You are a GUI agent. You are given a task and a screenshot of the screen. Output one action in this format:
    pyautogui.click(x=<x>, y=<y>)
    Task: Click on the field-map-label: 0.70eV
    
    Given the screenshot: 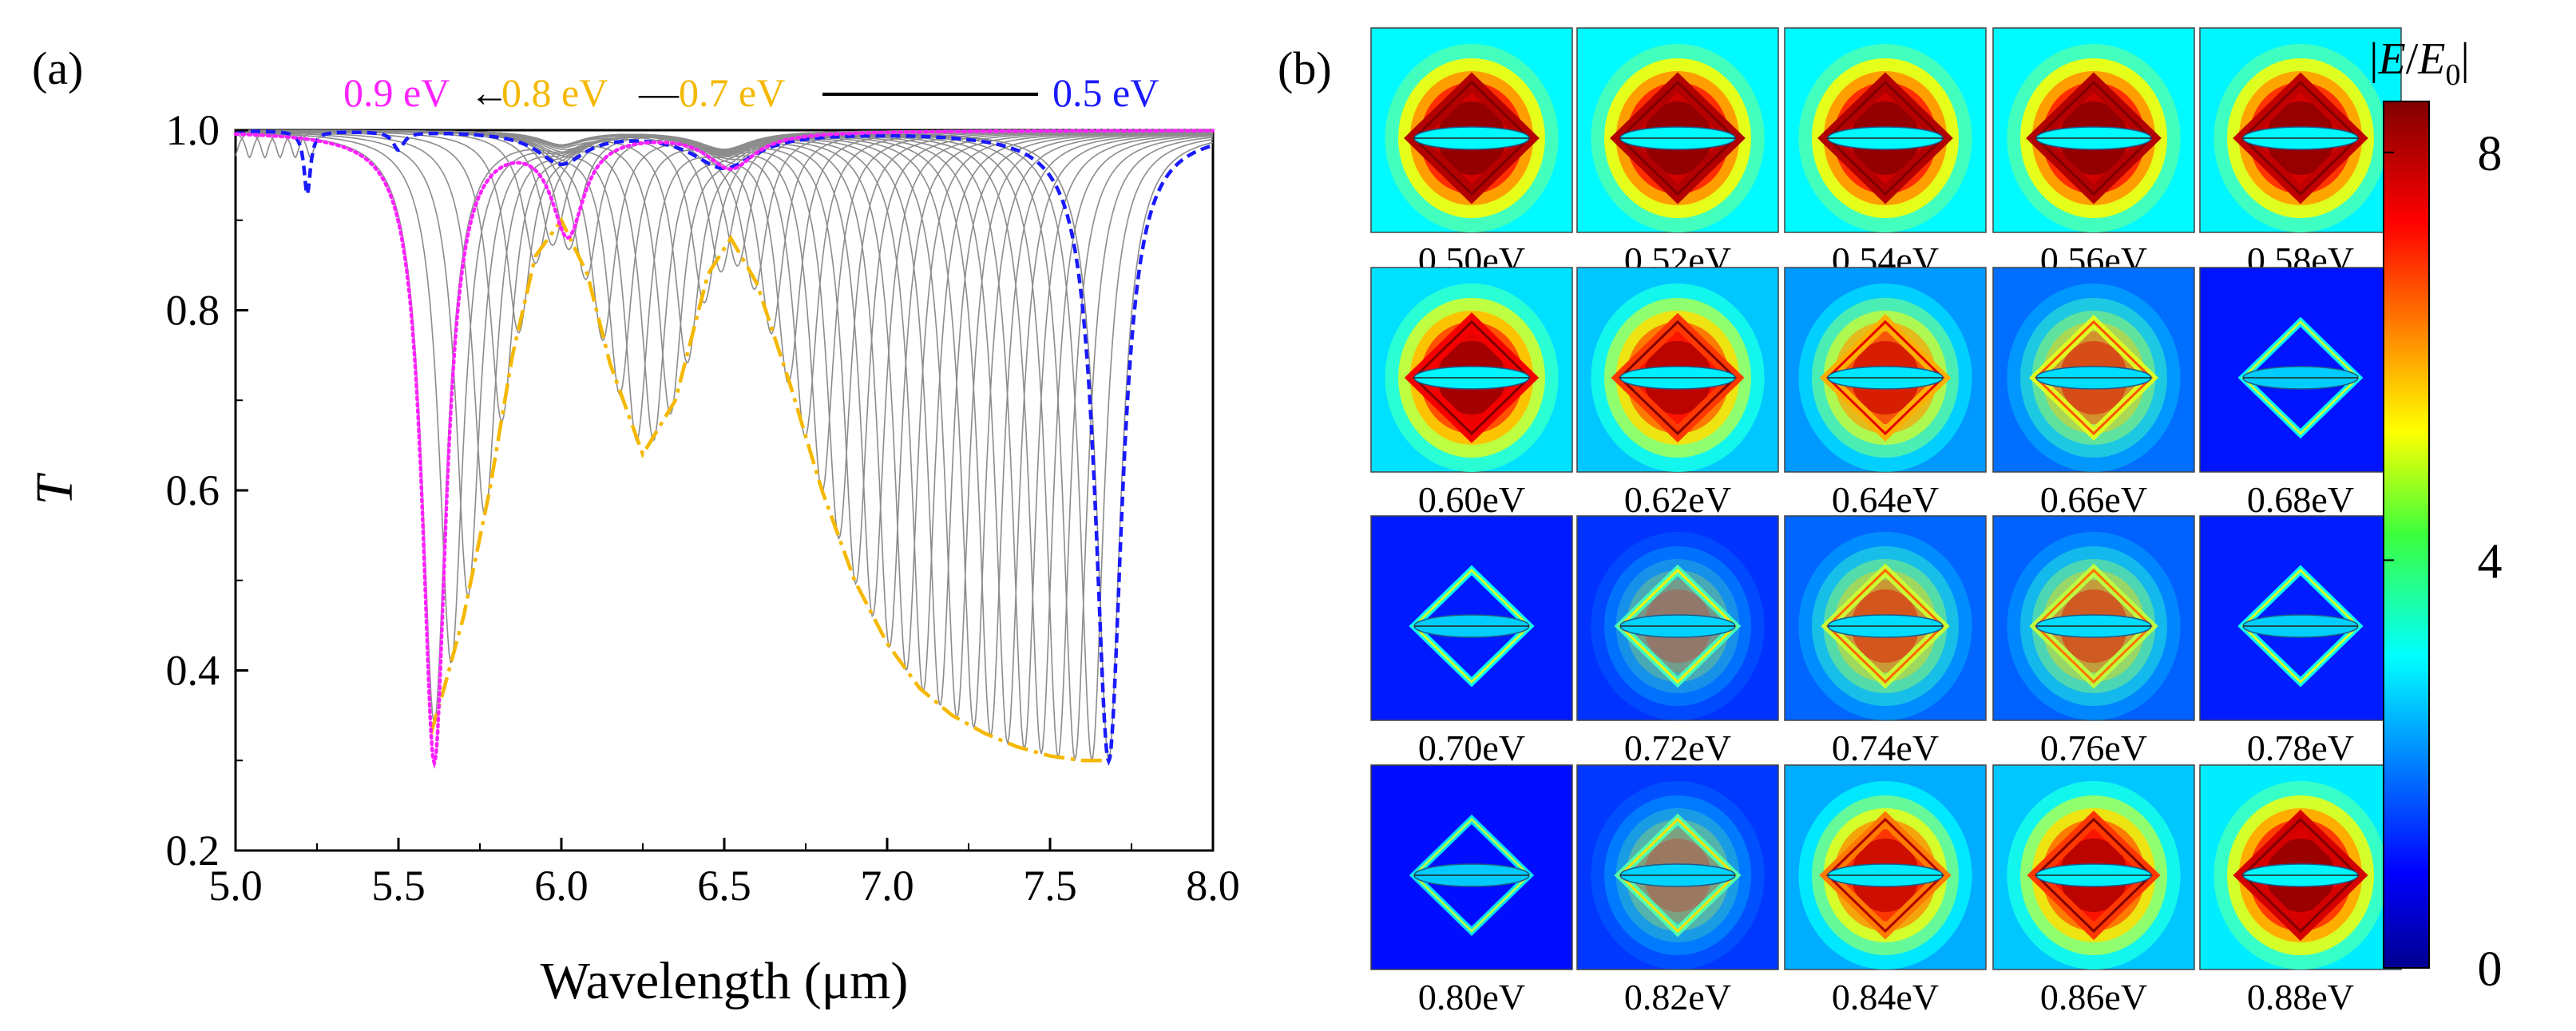 What is the action you would take?
    pyautogui.click(x=1471, y=748)
    